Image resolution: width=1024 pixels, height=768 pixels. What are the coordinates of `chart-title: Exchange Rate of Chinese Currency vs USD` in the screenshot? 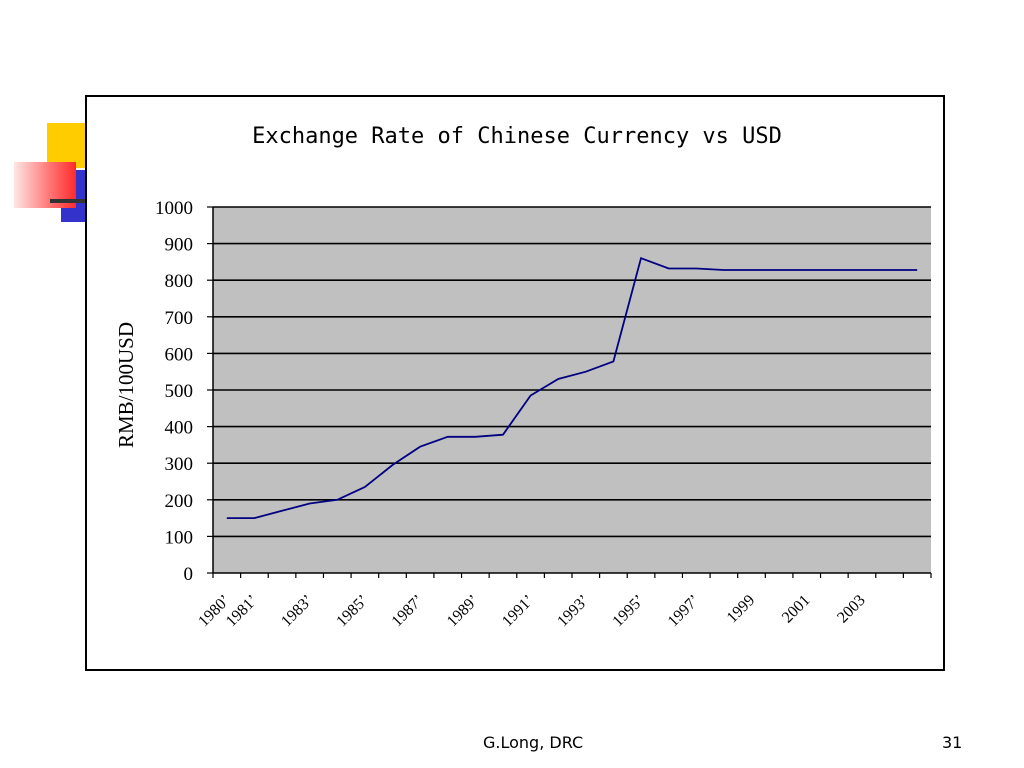 It's located at (517, 136).